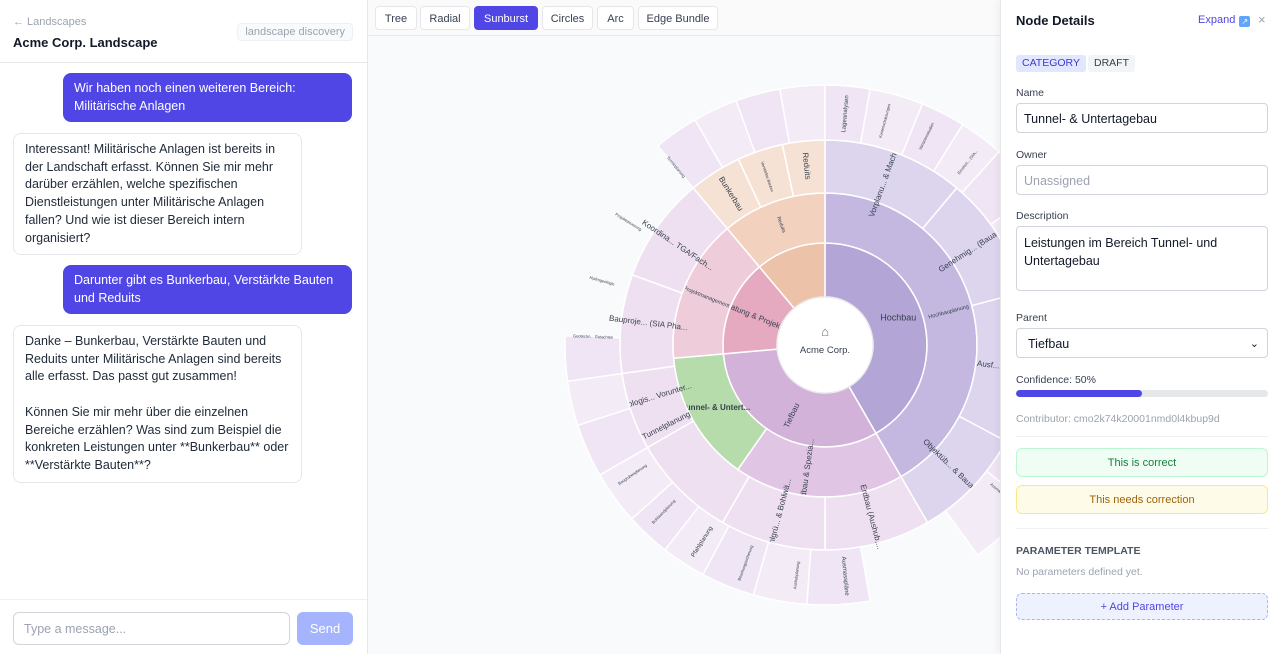  What do you see at coordinates (1142, 180) in the screenshot?
I see `owner-field: Unassigned` at bounding box center [1142, 180].